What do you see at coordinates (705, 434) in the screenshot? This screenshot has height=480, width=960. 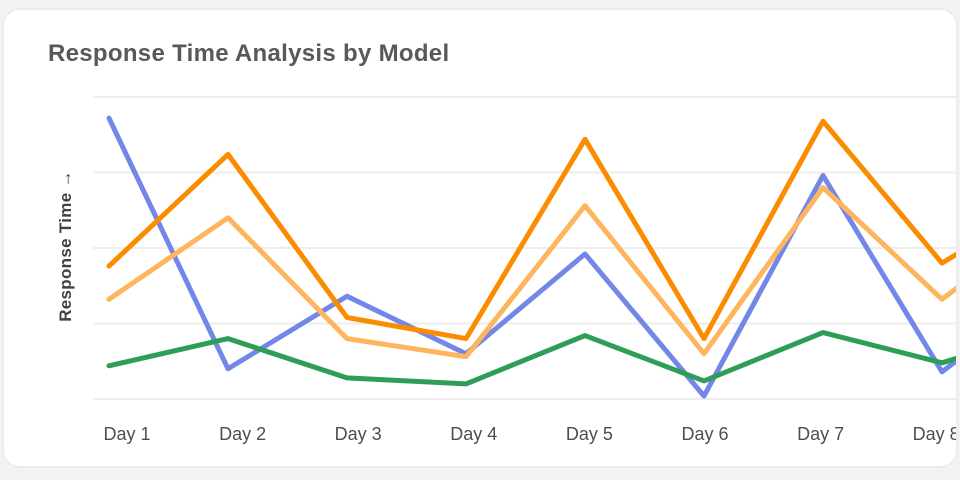 I see `x-axis-label: Day 6` at bounding box center [705, 434].